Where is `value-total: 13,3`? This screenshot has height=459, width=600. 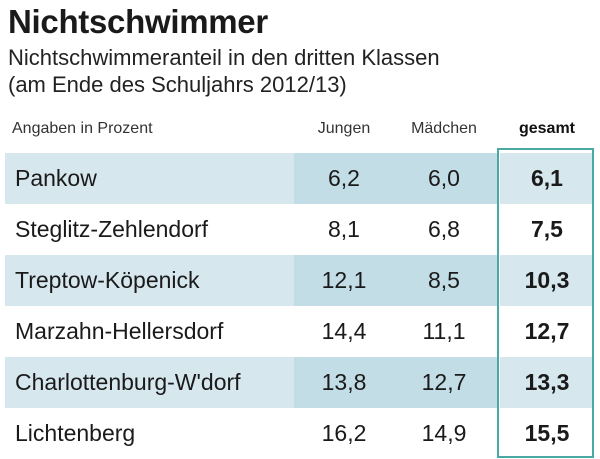 value-total: 13,3 is located at coordinates (547, 382).